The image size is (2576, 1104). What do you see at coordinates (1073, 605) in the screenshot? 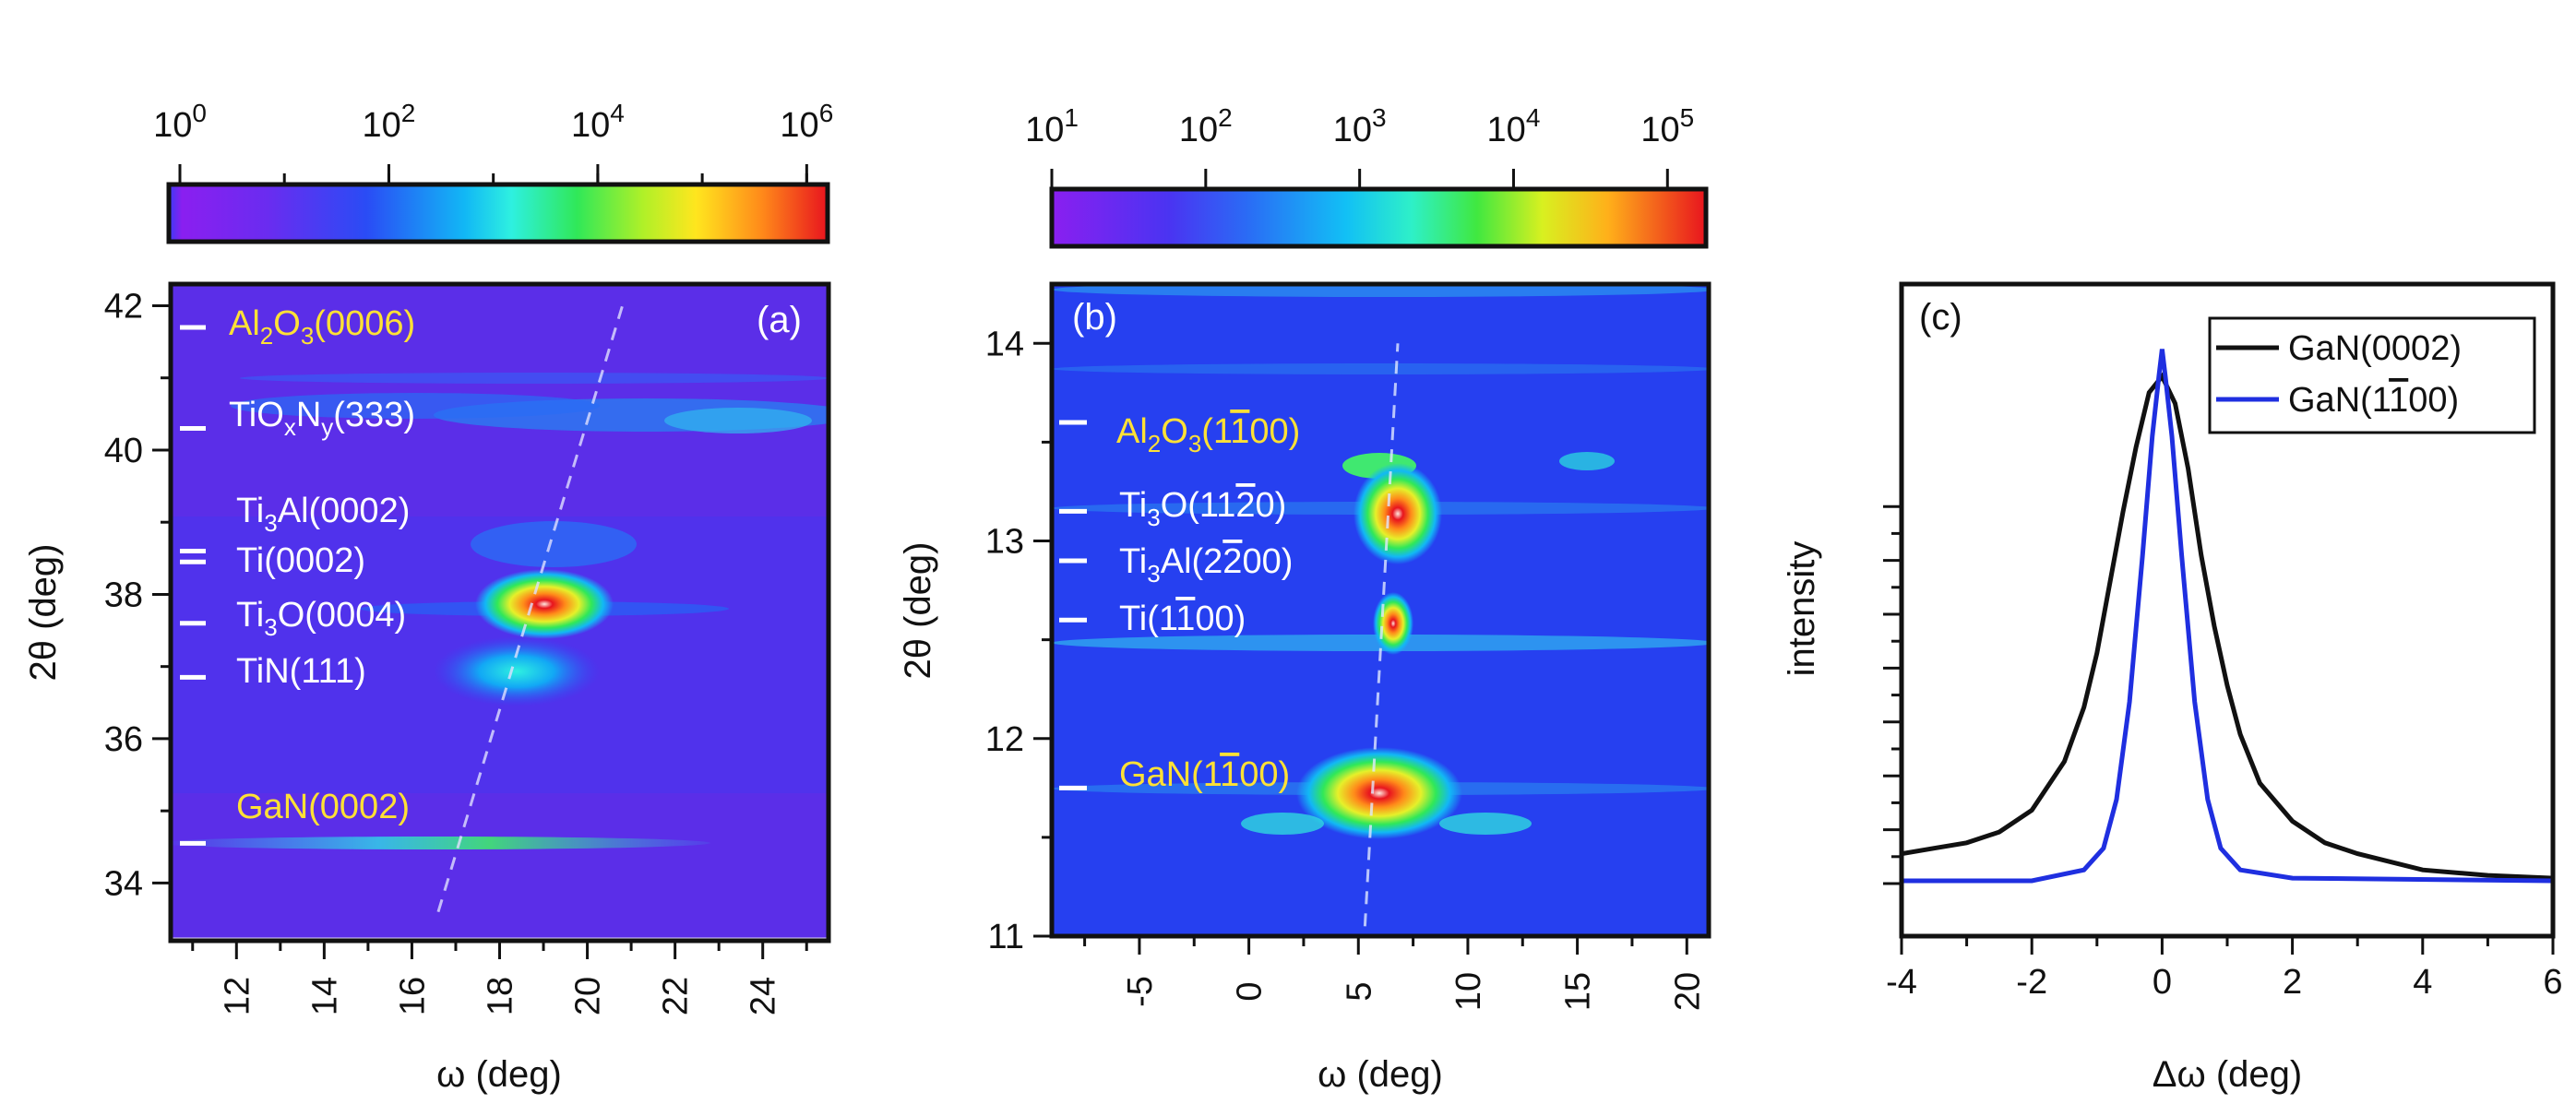
I see `peak-markers-b` at bounding box center [1073, 605].